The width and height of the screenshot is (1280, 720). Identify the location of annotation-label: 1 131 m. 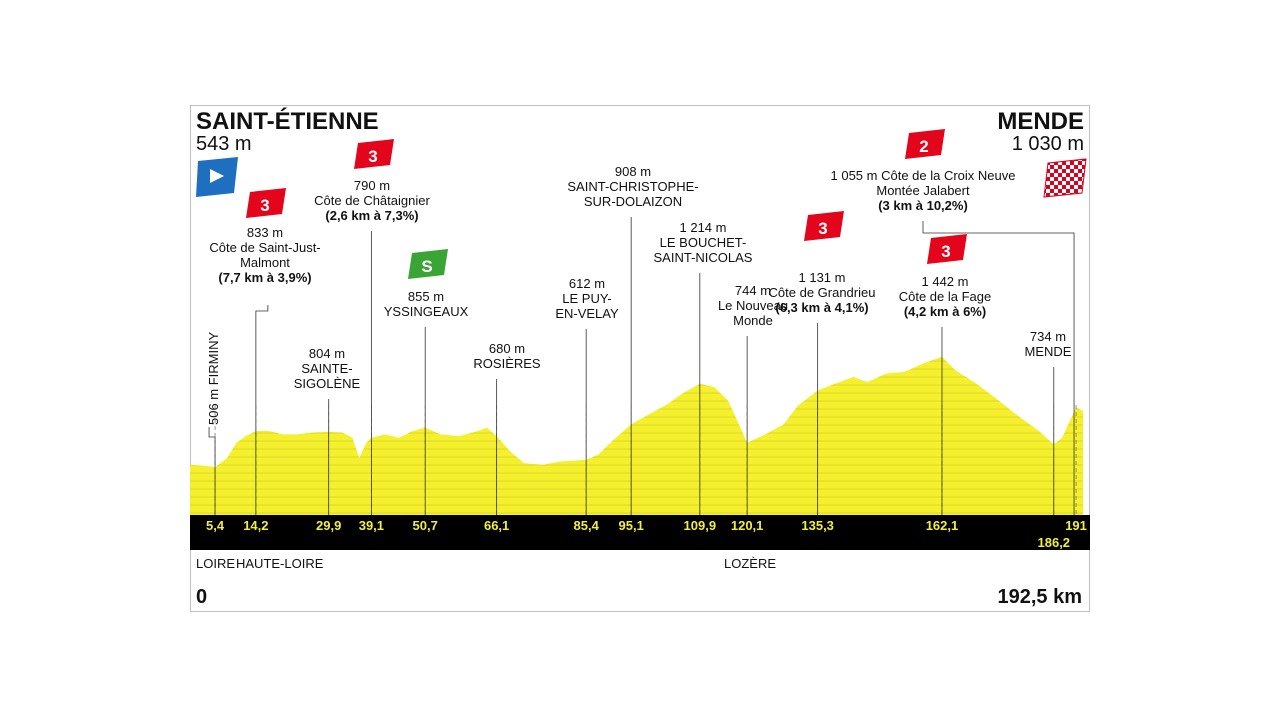
(822, 277).